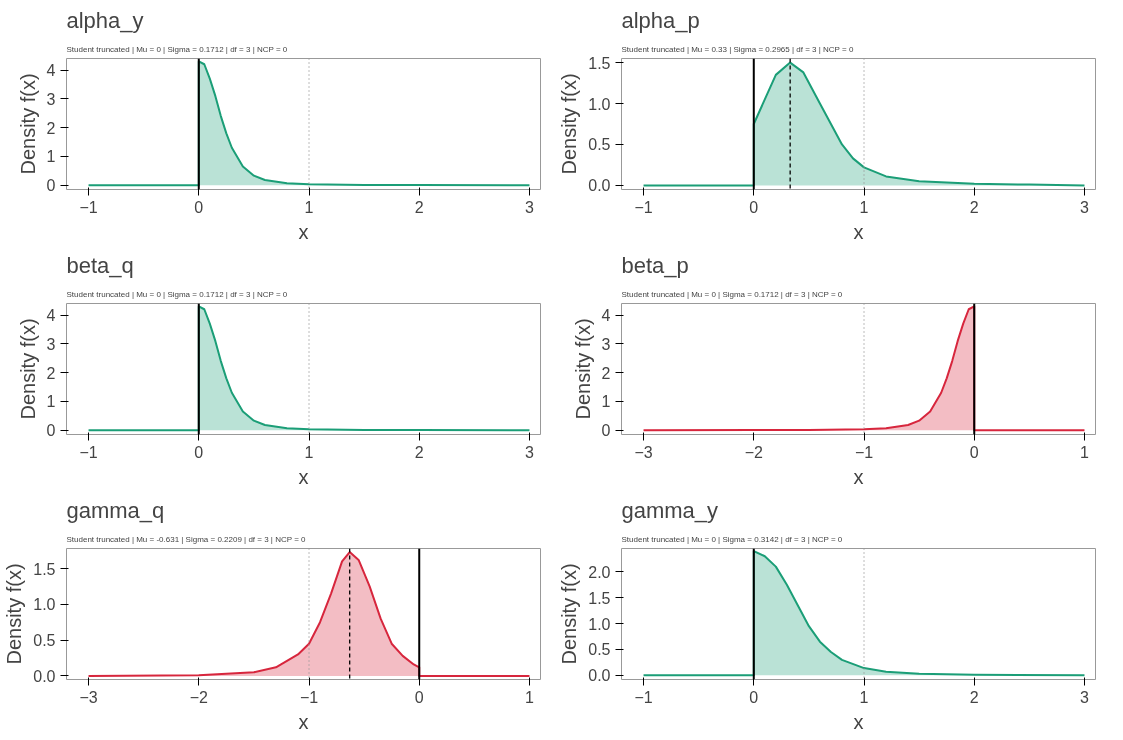  I want to click on chart-subtitle: Student truncated | Mu = 0 | Sigma = 0.3142 | df = 3 | NCP = 0, so click(732, 539).